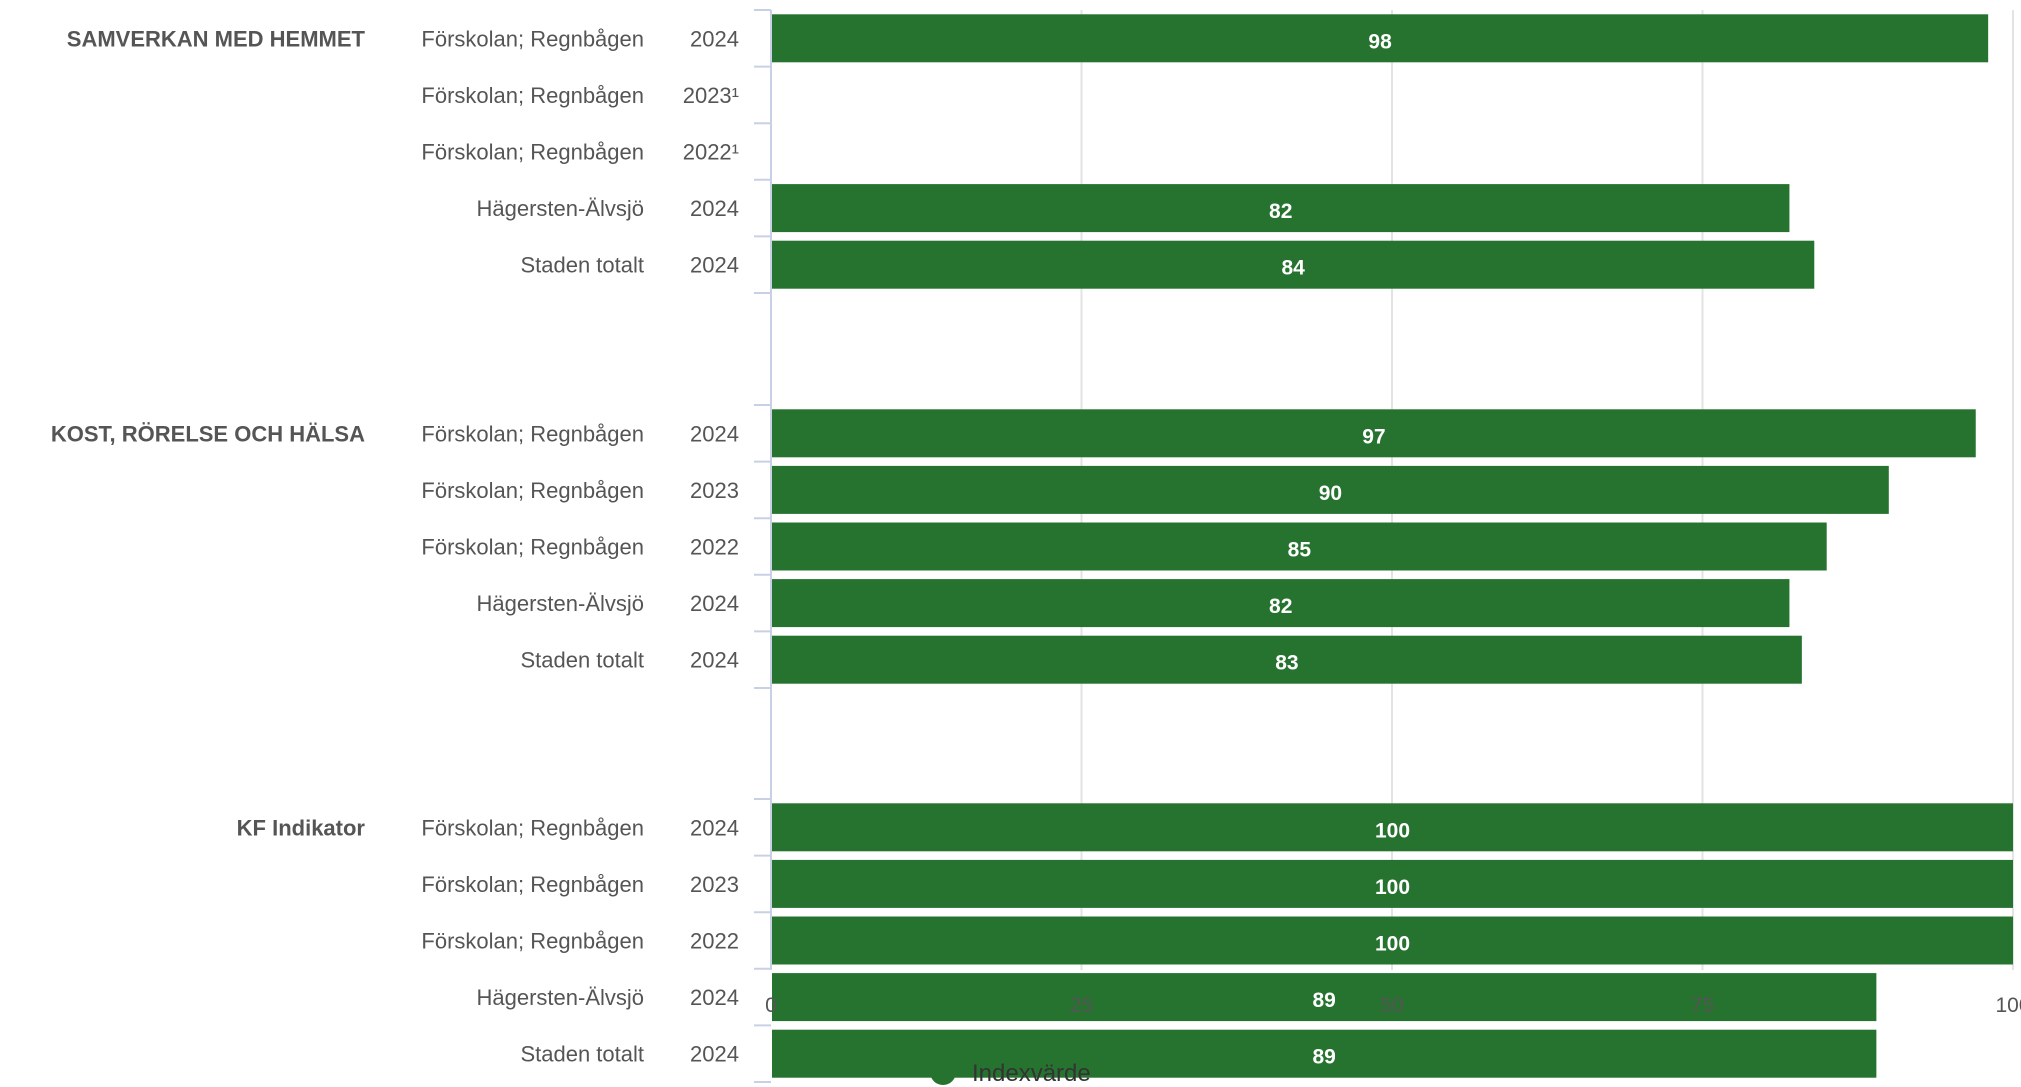  Describe the element at coordinates (711, 152) in the screenshot. I see `year-label: 2022¹` at that location.